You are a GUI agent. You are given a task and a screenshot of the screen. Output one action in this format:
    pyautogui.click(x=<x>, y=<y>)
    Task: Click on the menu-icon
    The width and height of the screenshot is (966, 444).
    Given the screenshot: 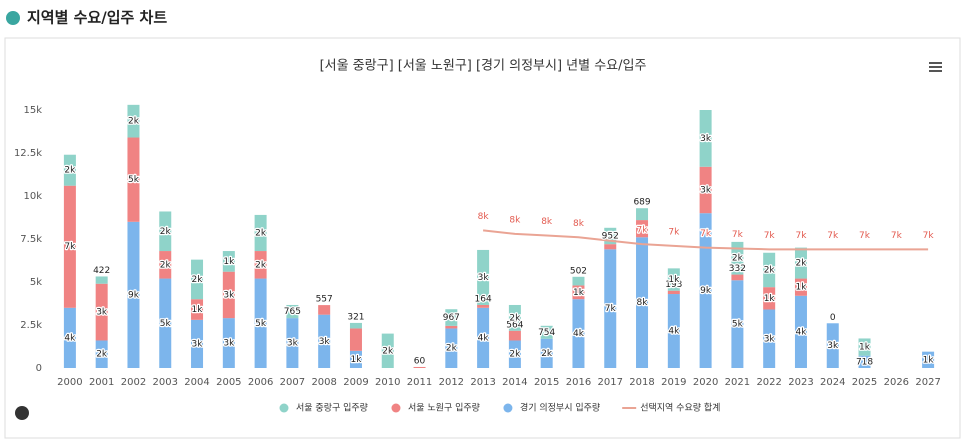 What is the action you would take?
    pyautogui.click(x=935, y=67)
    